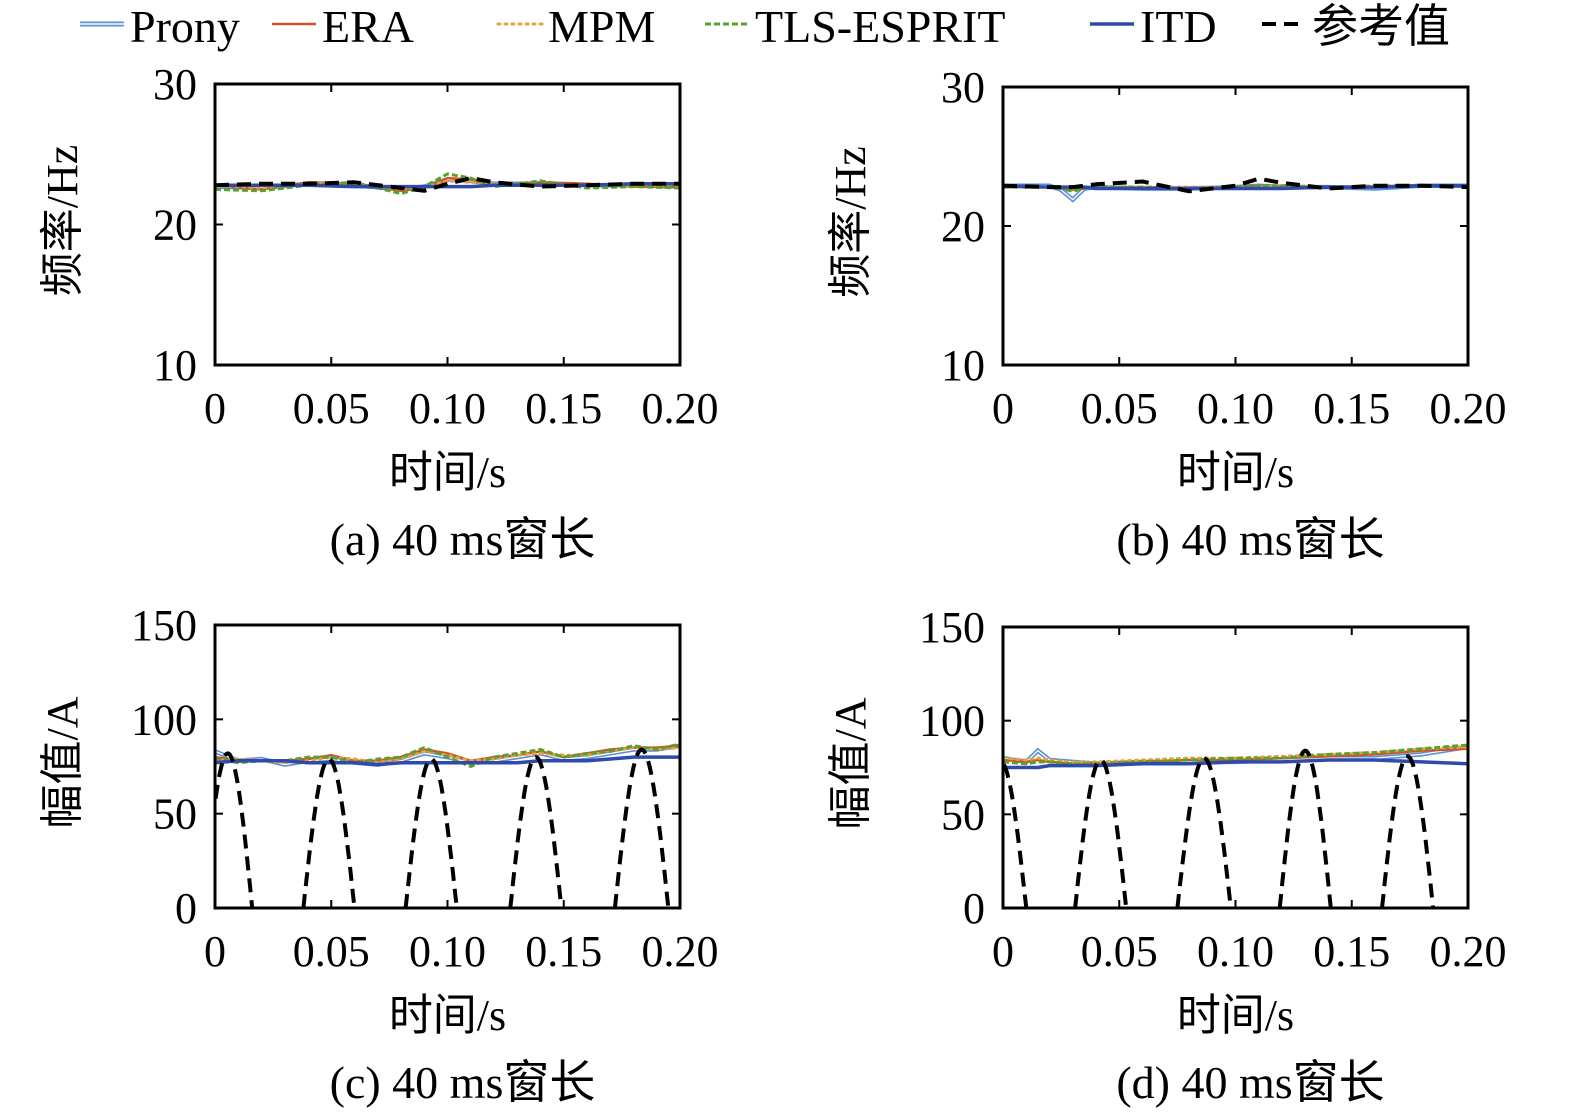 The height and width of the screenshot is (1112, 1575). Describe the element at coordinates (185, 26) in the screenshot. I see `legend-label: Prony` at that location.